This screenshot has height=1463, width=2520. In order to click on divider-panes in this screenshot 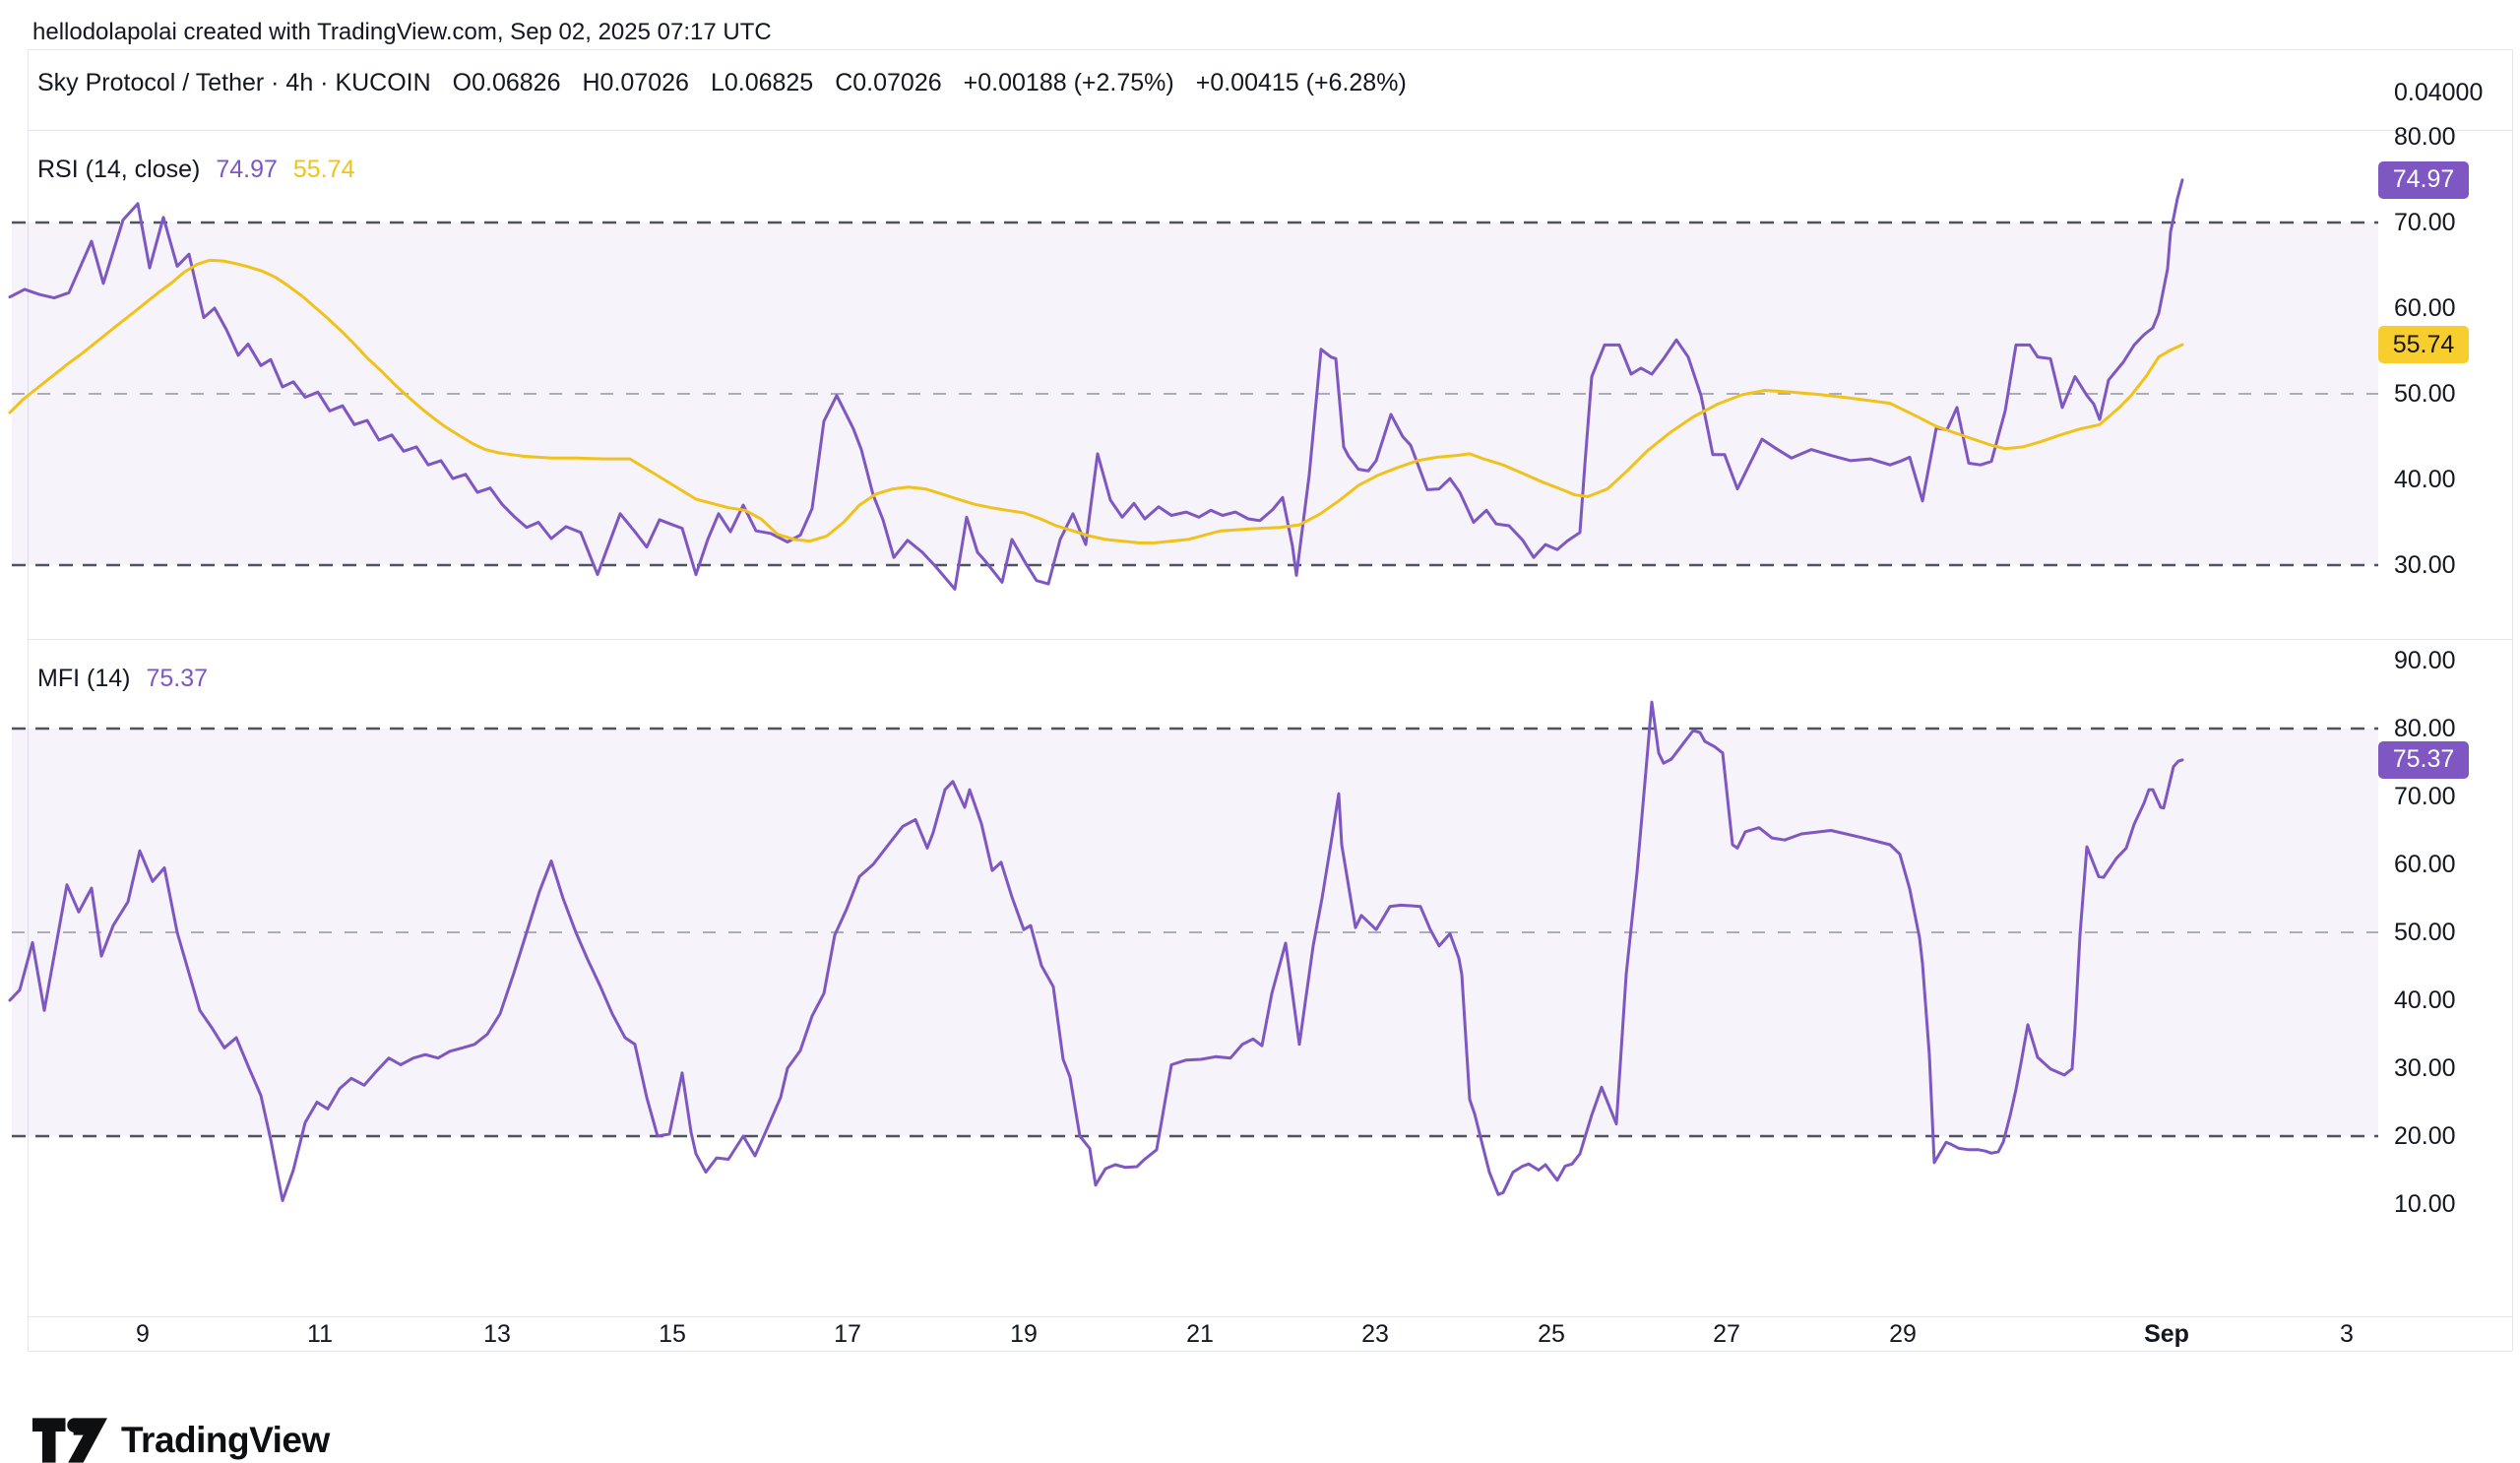, I will do `click(1270, 640)`.